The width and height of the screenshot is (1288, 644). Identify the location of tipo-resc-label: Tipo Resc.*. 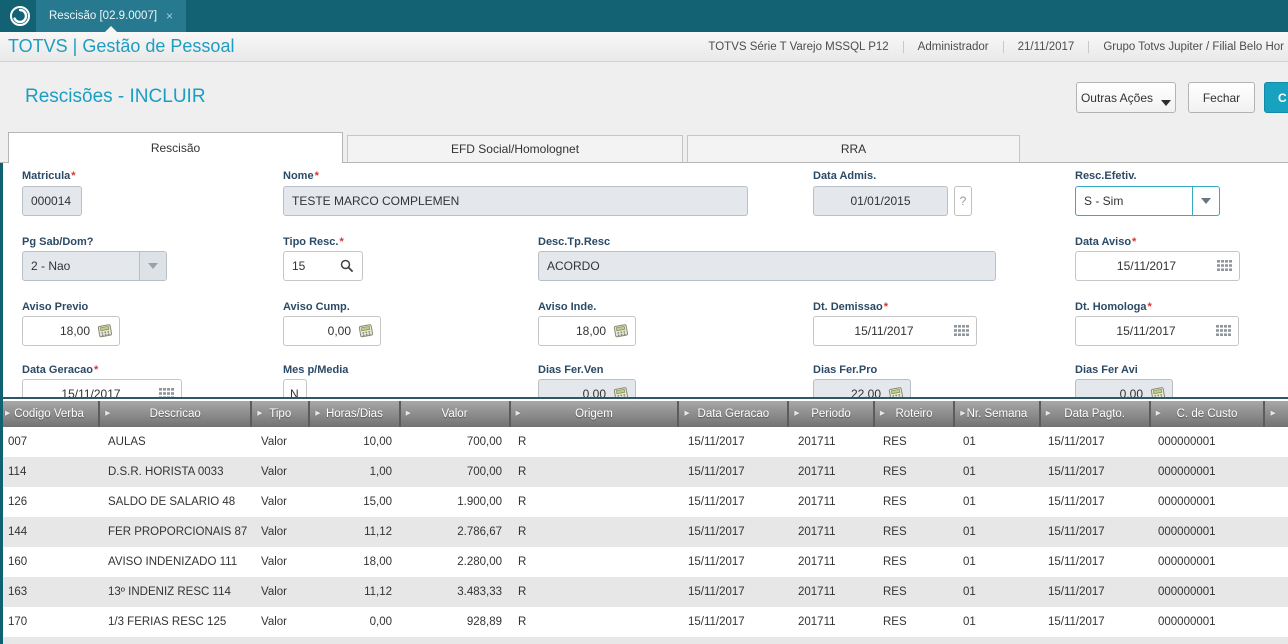
(313, 242).